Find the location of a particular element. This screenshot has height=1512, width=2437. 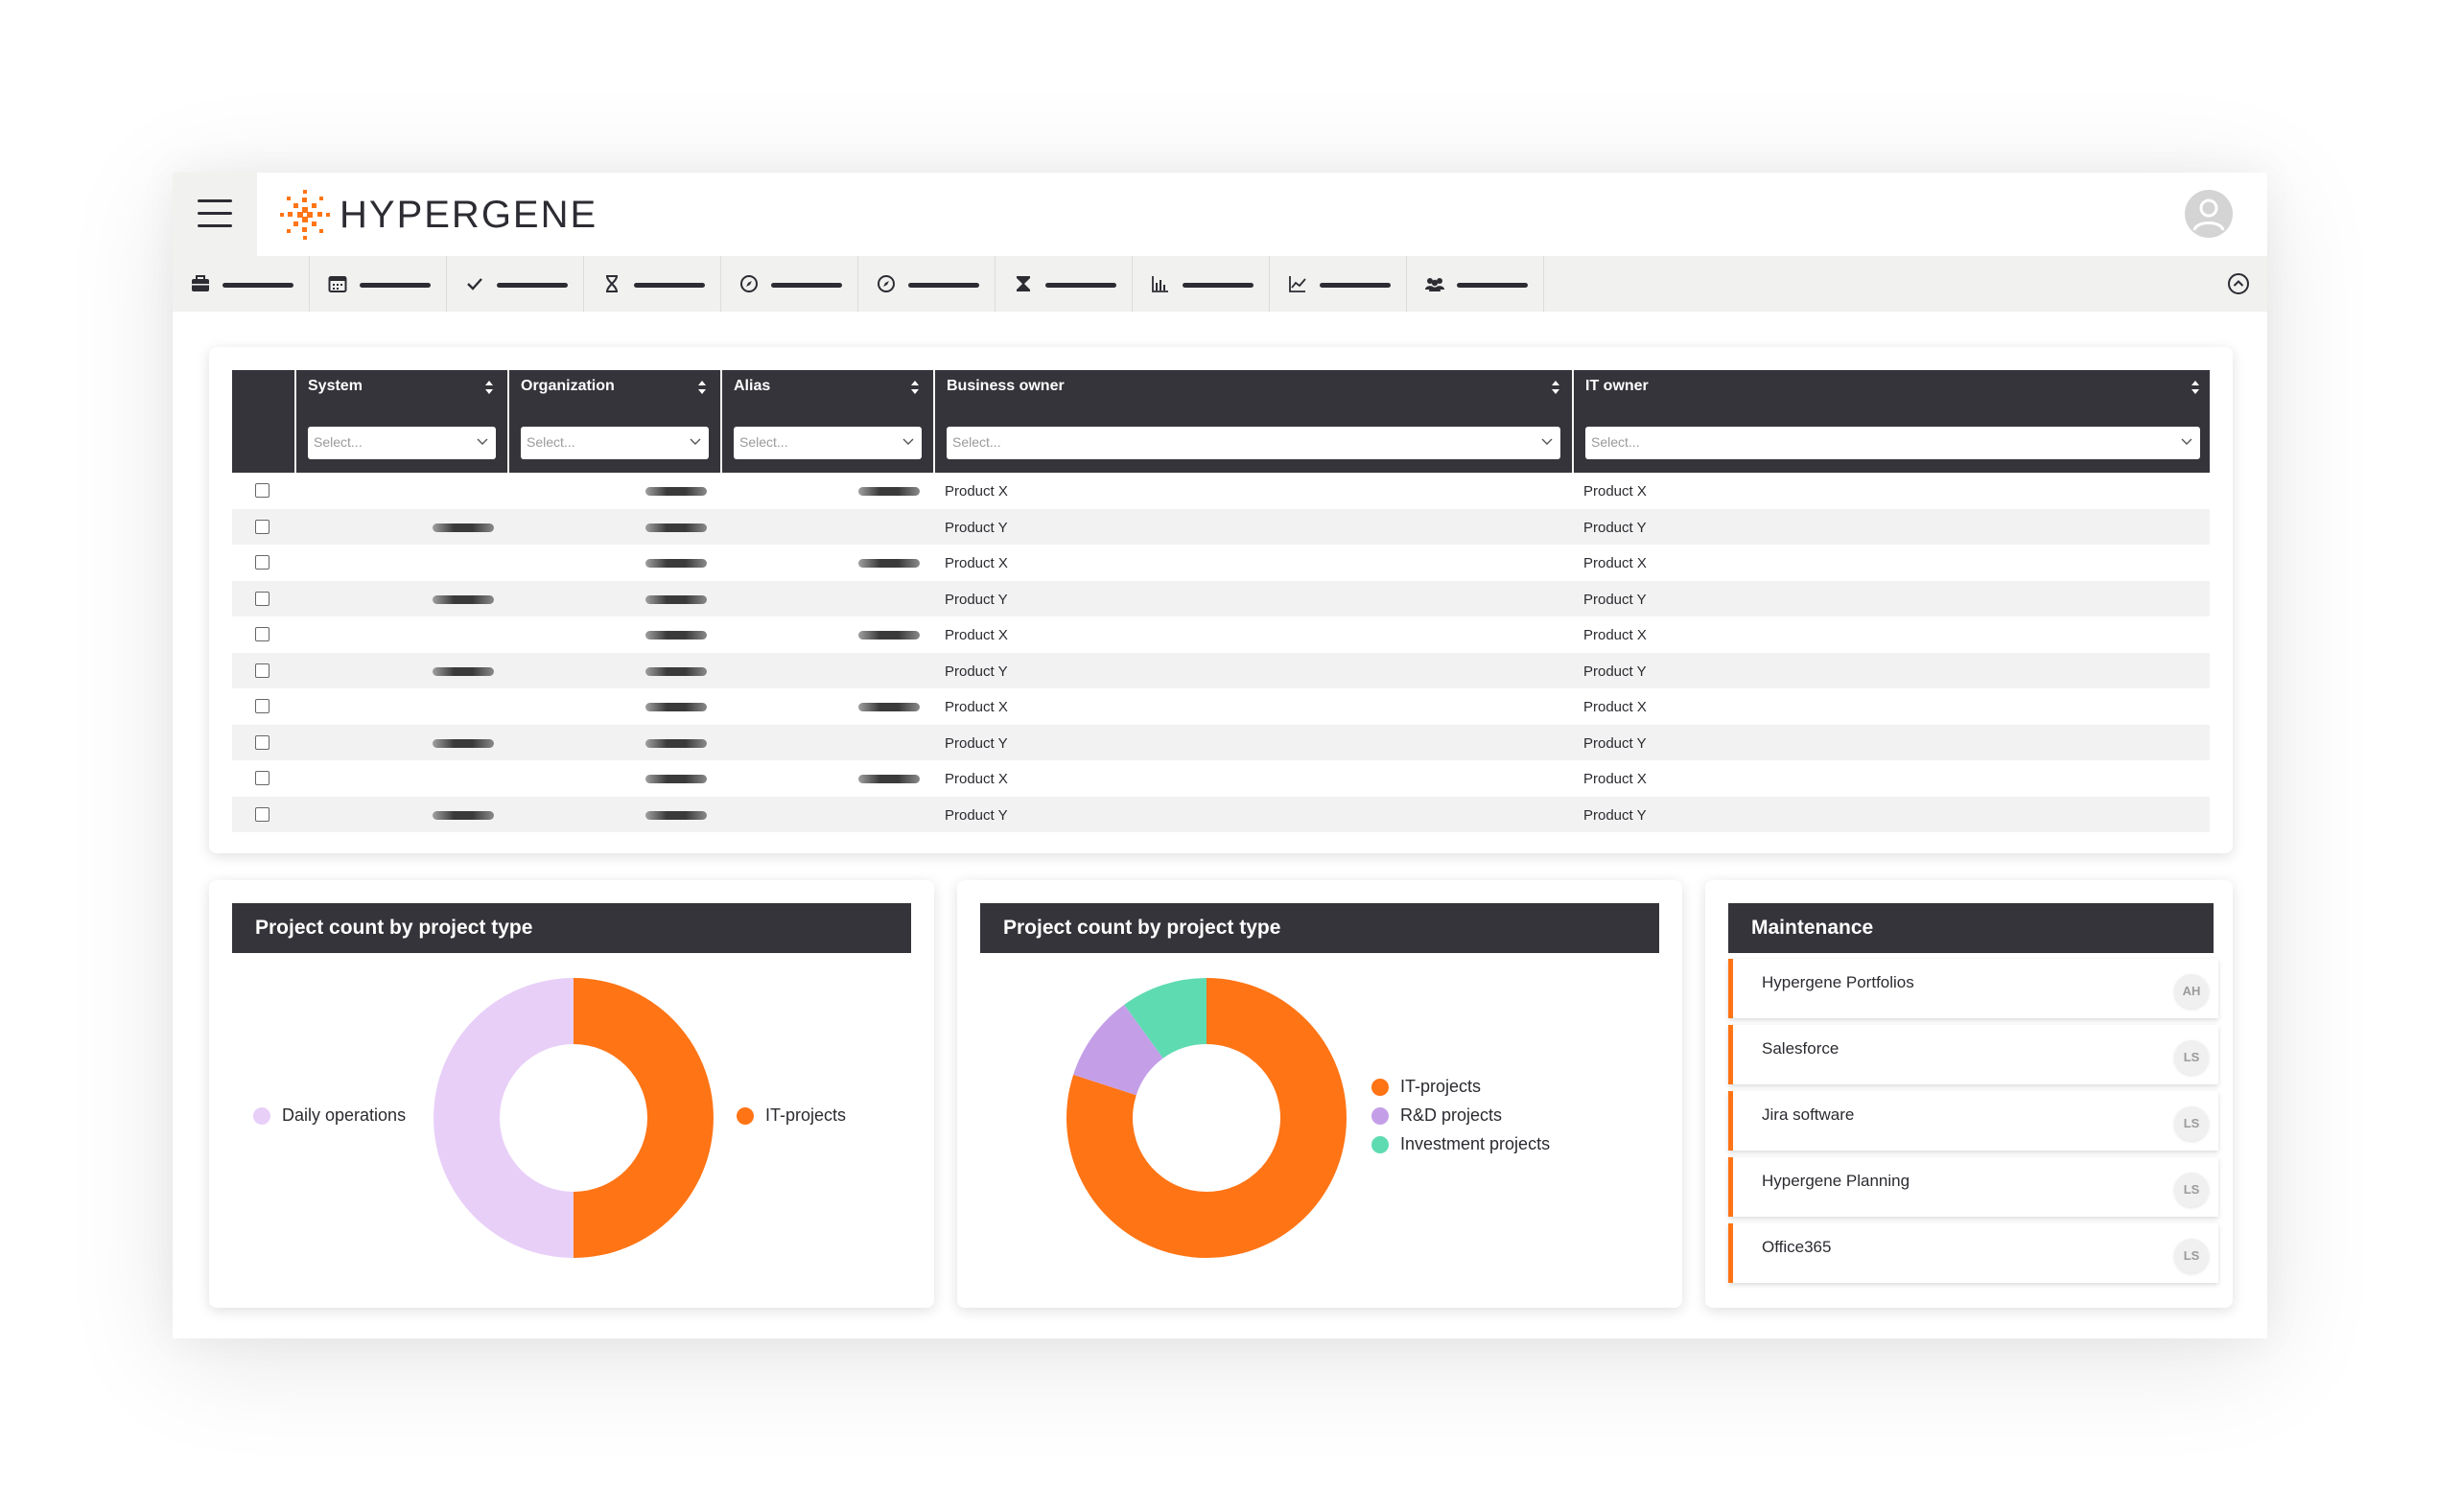

maintenance-title: Maintenance is located at coordinates (1812, 928).